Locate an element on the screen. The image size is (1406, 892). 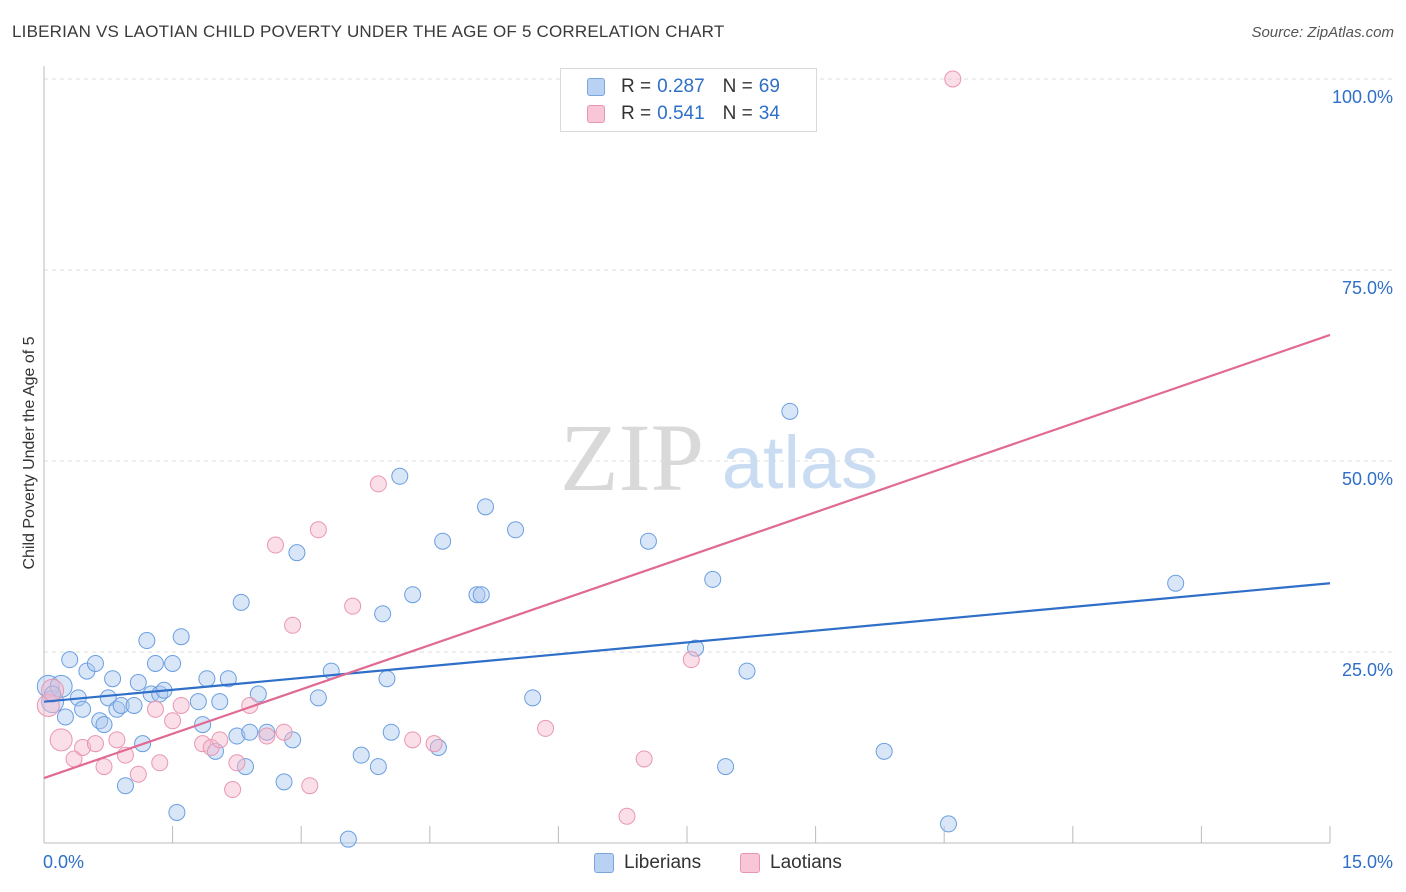
legend-item-laotians: Laotians is located at coordinates (791, 863).